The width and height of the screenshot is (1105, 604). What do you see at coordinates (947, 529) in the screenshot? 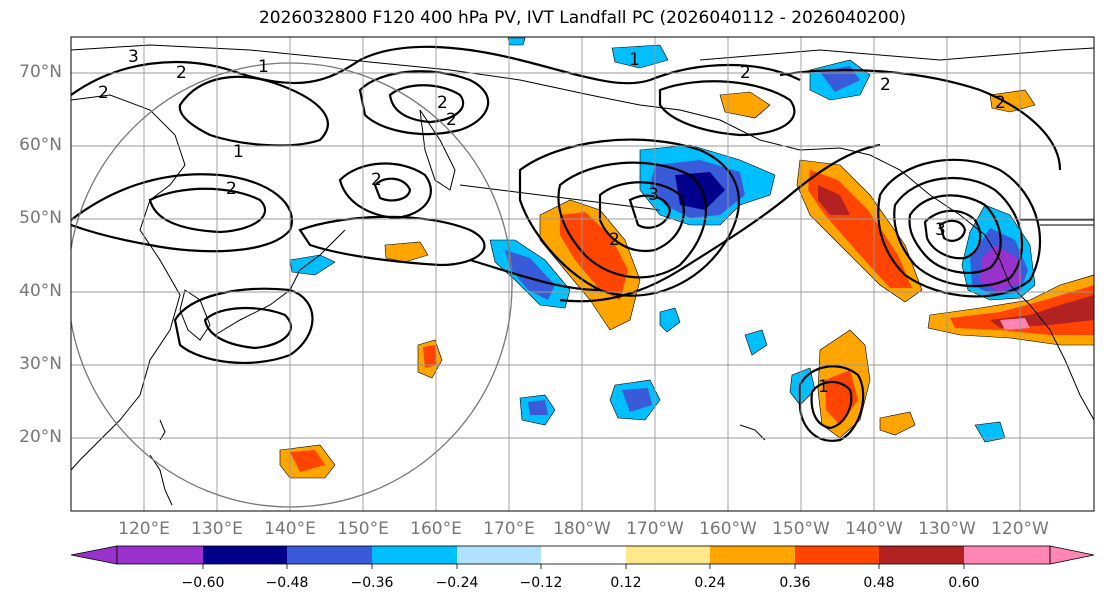
I see `lon-label: 130°W` at bounding box center [947, 529].